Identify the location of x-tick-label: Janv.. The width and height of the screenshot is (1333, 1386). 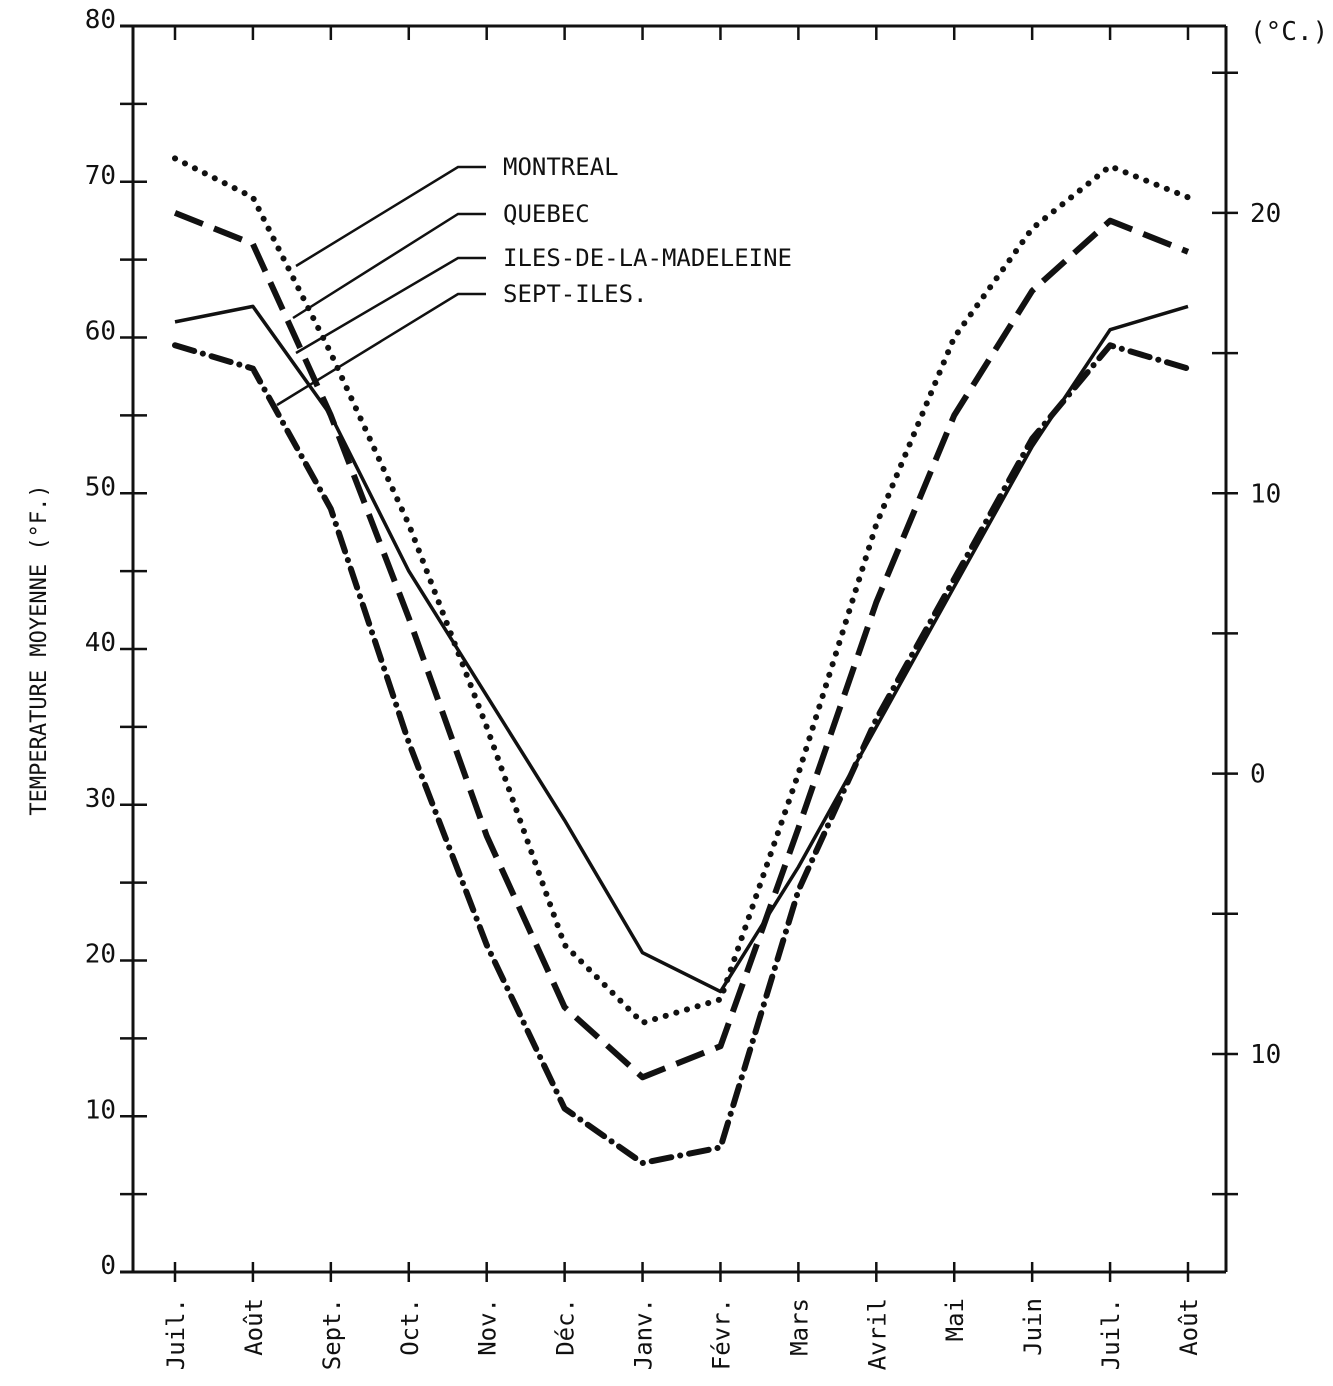
(644, 1334).